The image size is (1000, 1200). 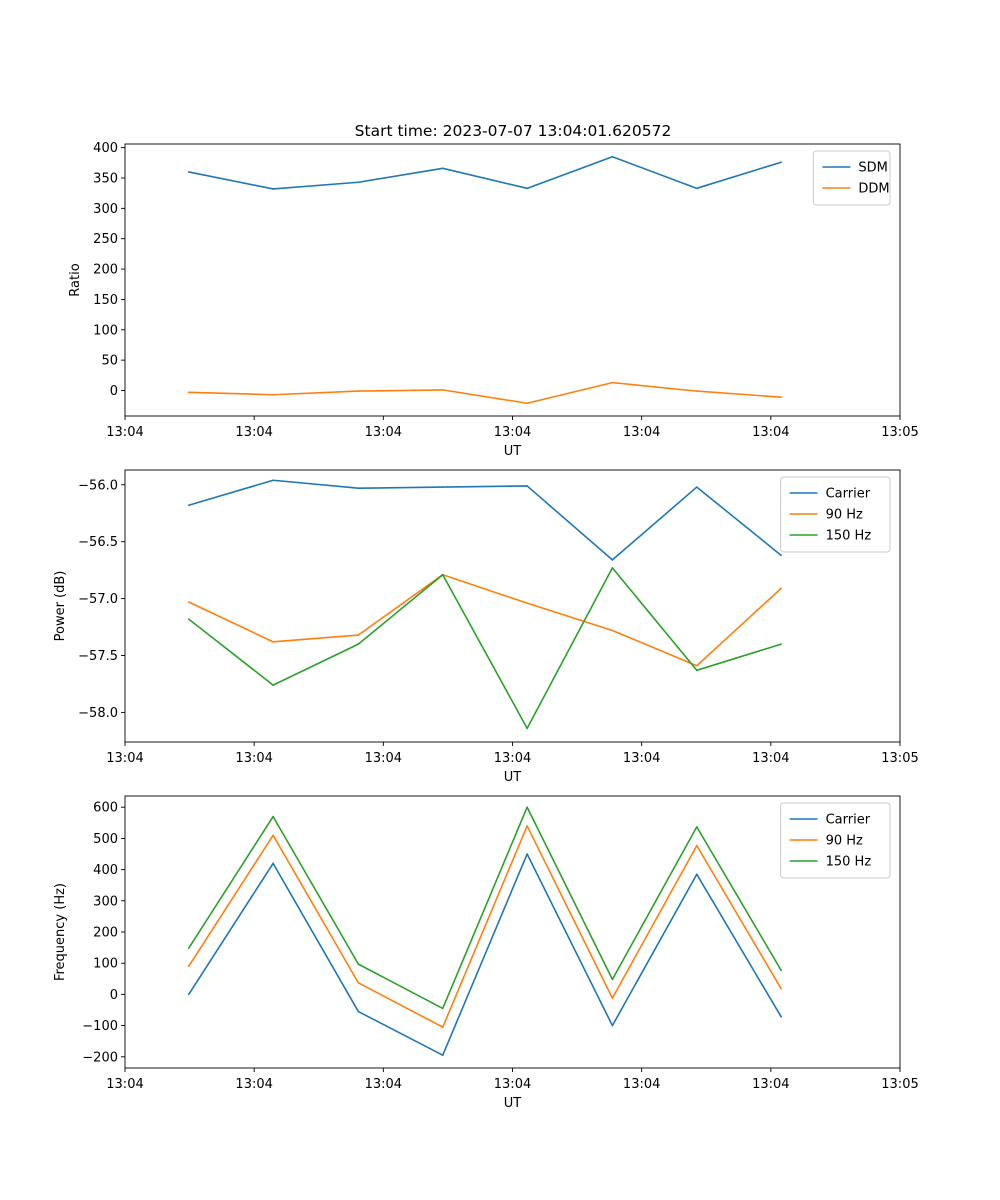 What do you see at coordinates (873, 189) in the screenshot?
I see `legend-label-ddm: DDM` at bounding box center [873, 189].